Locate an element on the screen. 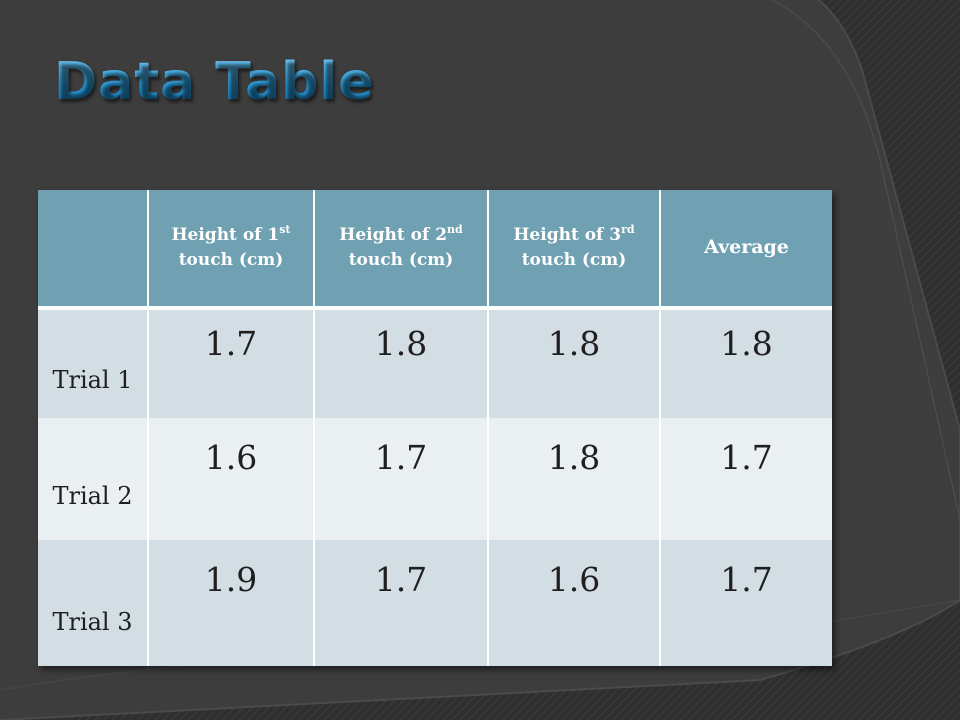 The width and height of the screenshot is (960, 720). header-cell-height-3: Height of 3rd touch (cm) is located at coordinates (574, 250).